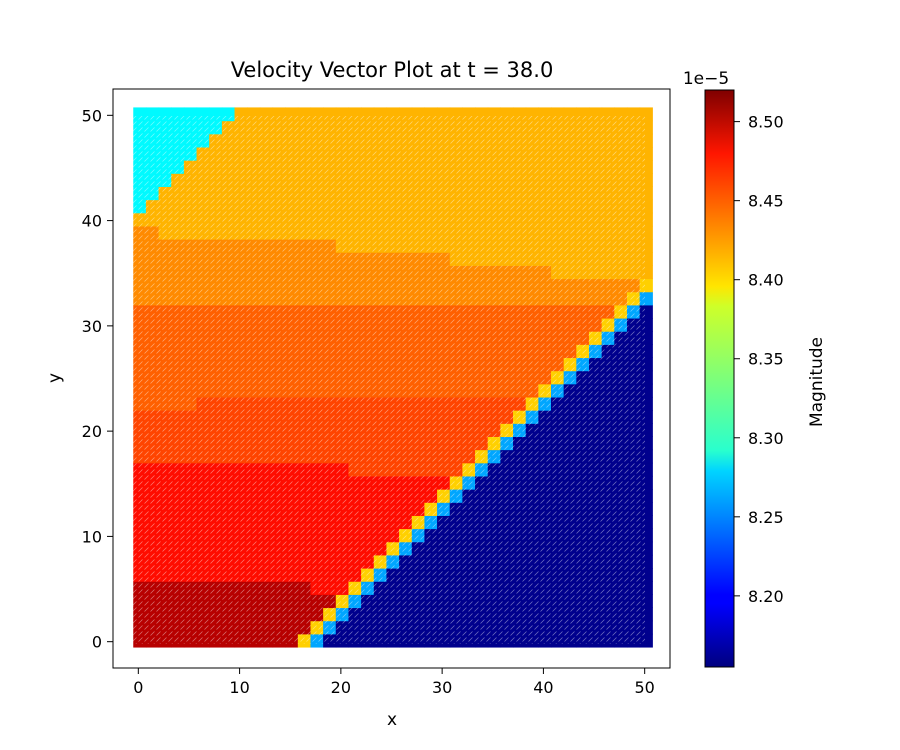  I want to click on colorbar-tick-label: 8.35, so click(766, 359).